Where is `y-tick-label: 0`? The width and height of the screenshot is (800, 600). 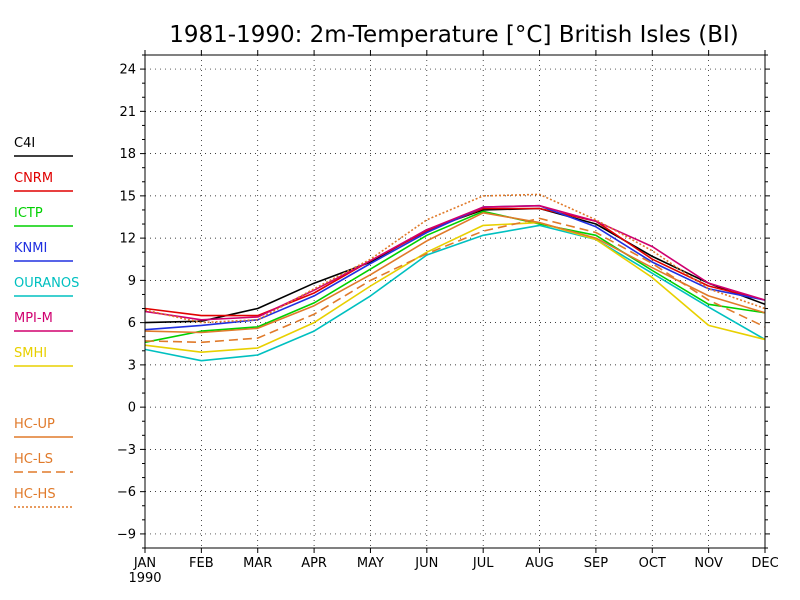 y-tick-label: 0 is located at coordinates (132, 408).